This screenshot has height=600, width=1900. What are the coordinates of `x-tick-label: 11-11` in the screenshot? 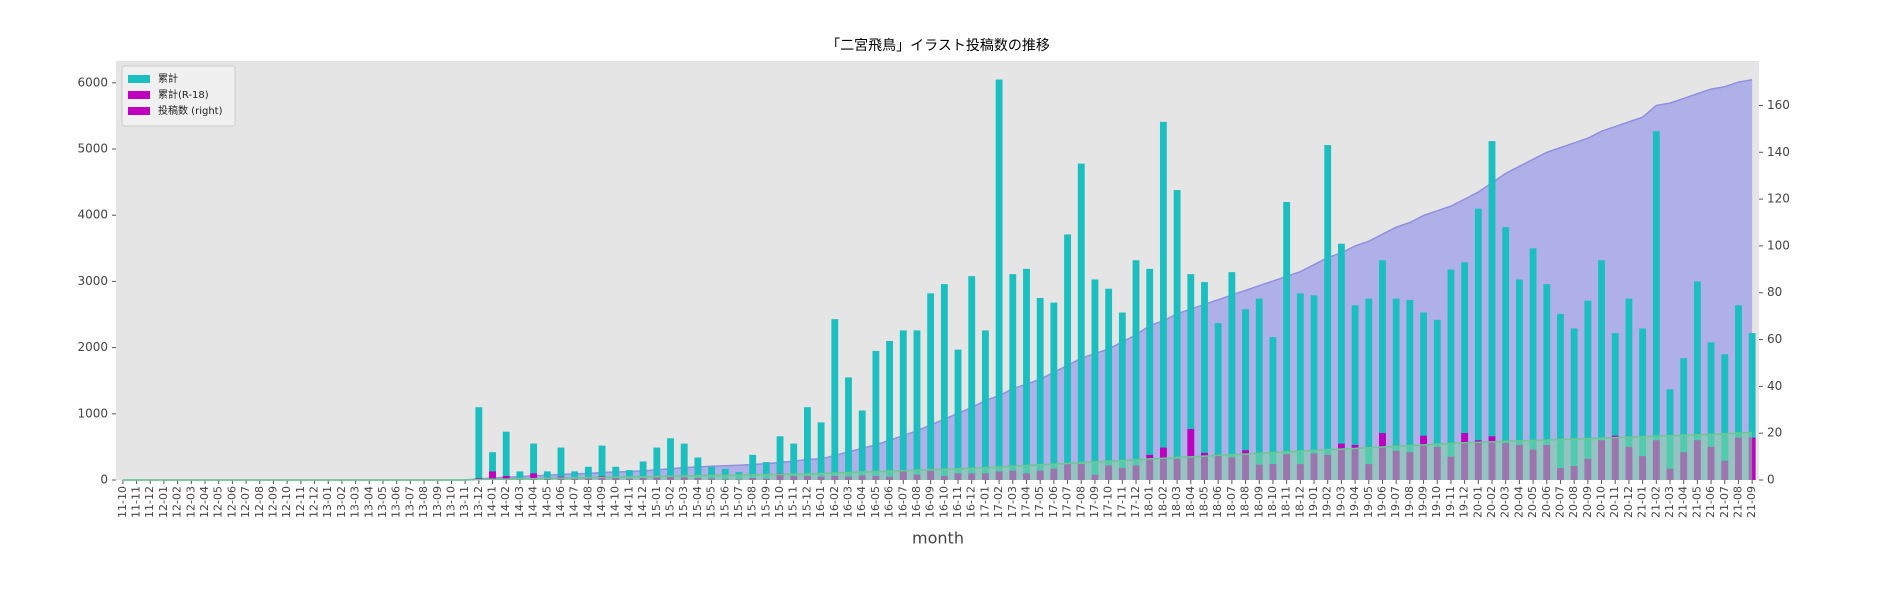 It's located at (136, 502).